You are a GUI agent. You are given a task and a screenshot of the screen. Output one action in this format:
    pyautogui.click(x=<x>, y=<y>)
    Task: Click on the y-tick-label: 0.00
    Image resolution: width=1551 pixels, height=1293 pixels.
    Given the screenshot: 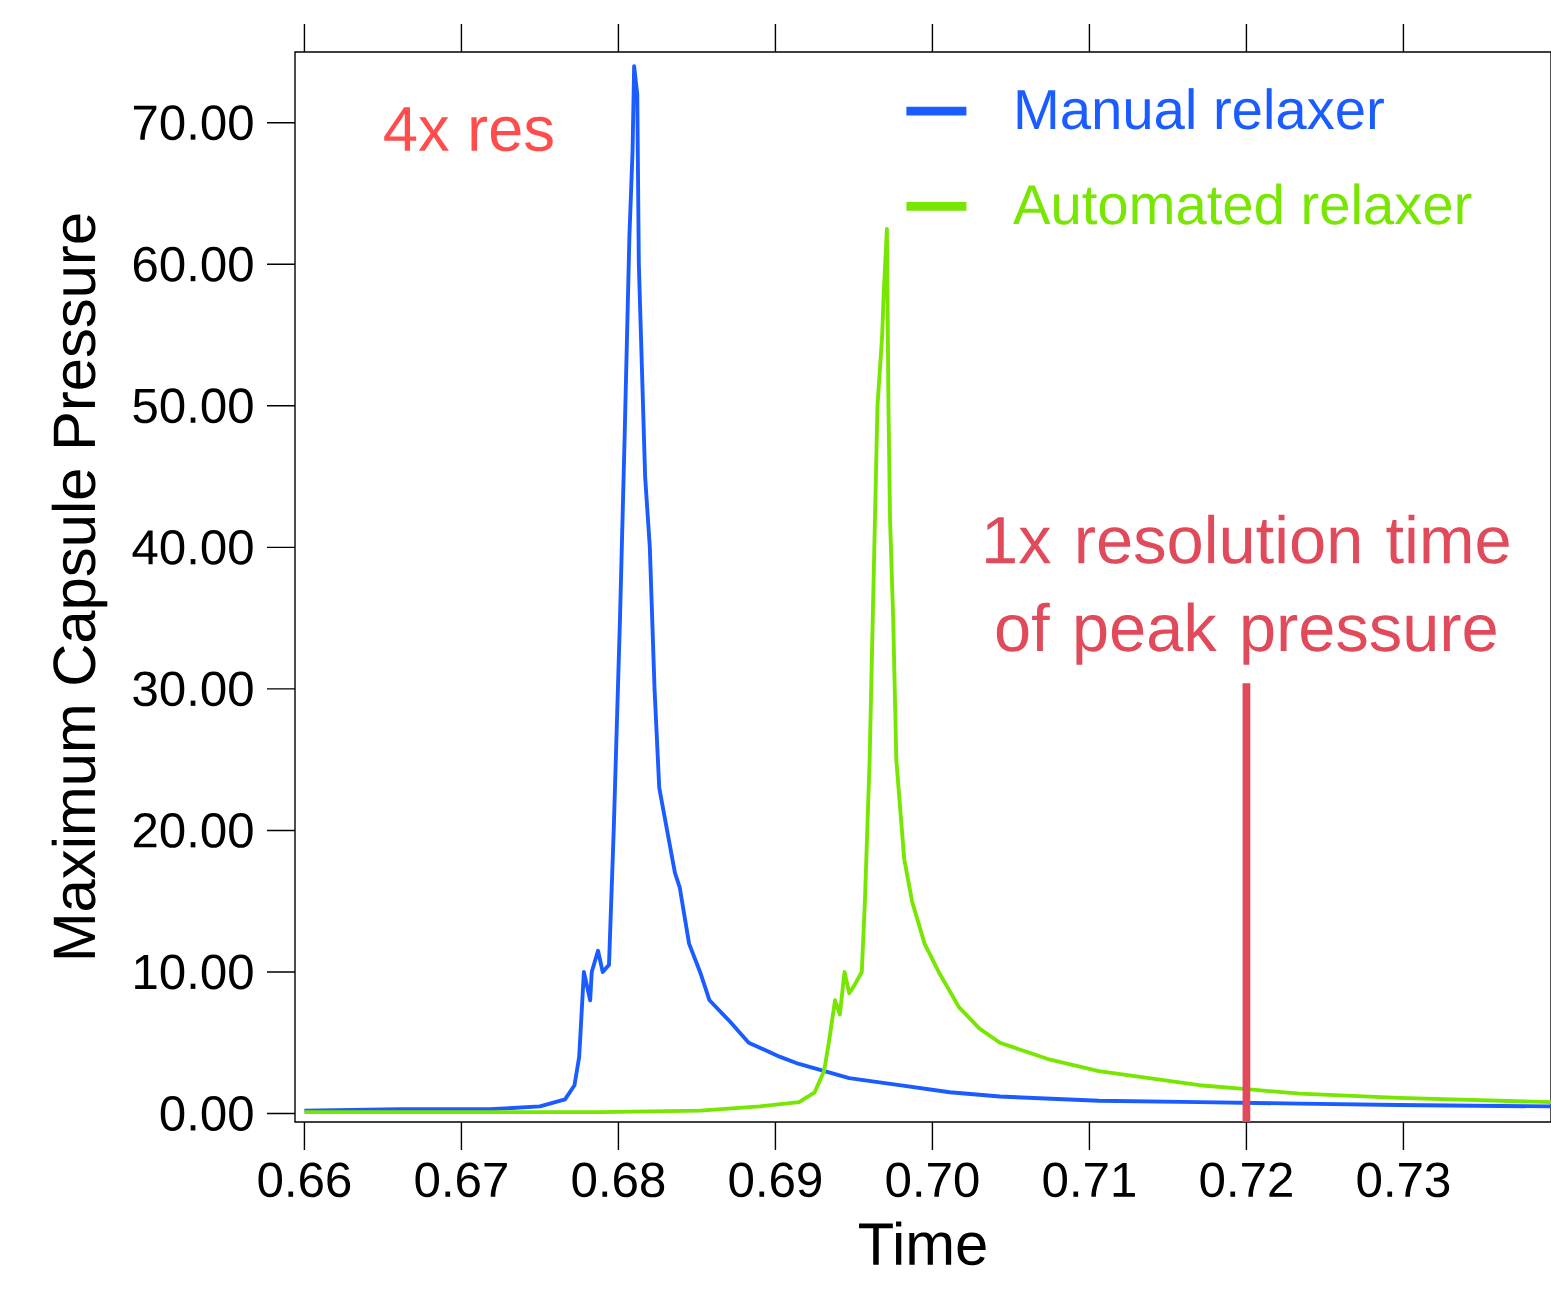 What is the action you would take?
    pyautogui.click(x=206, y=1113)
    